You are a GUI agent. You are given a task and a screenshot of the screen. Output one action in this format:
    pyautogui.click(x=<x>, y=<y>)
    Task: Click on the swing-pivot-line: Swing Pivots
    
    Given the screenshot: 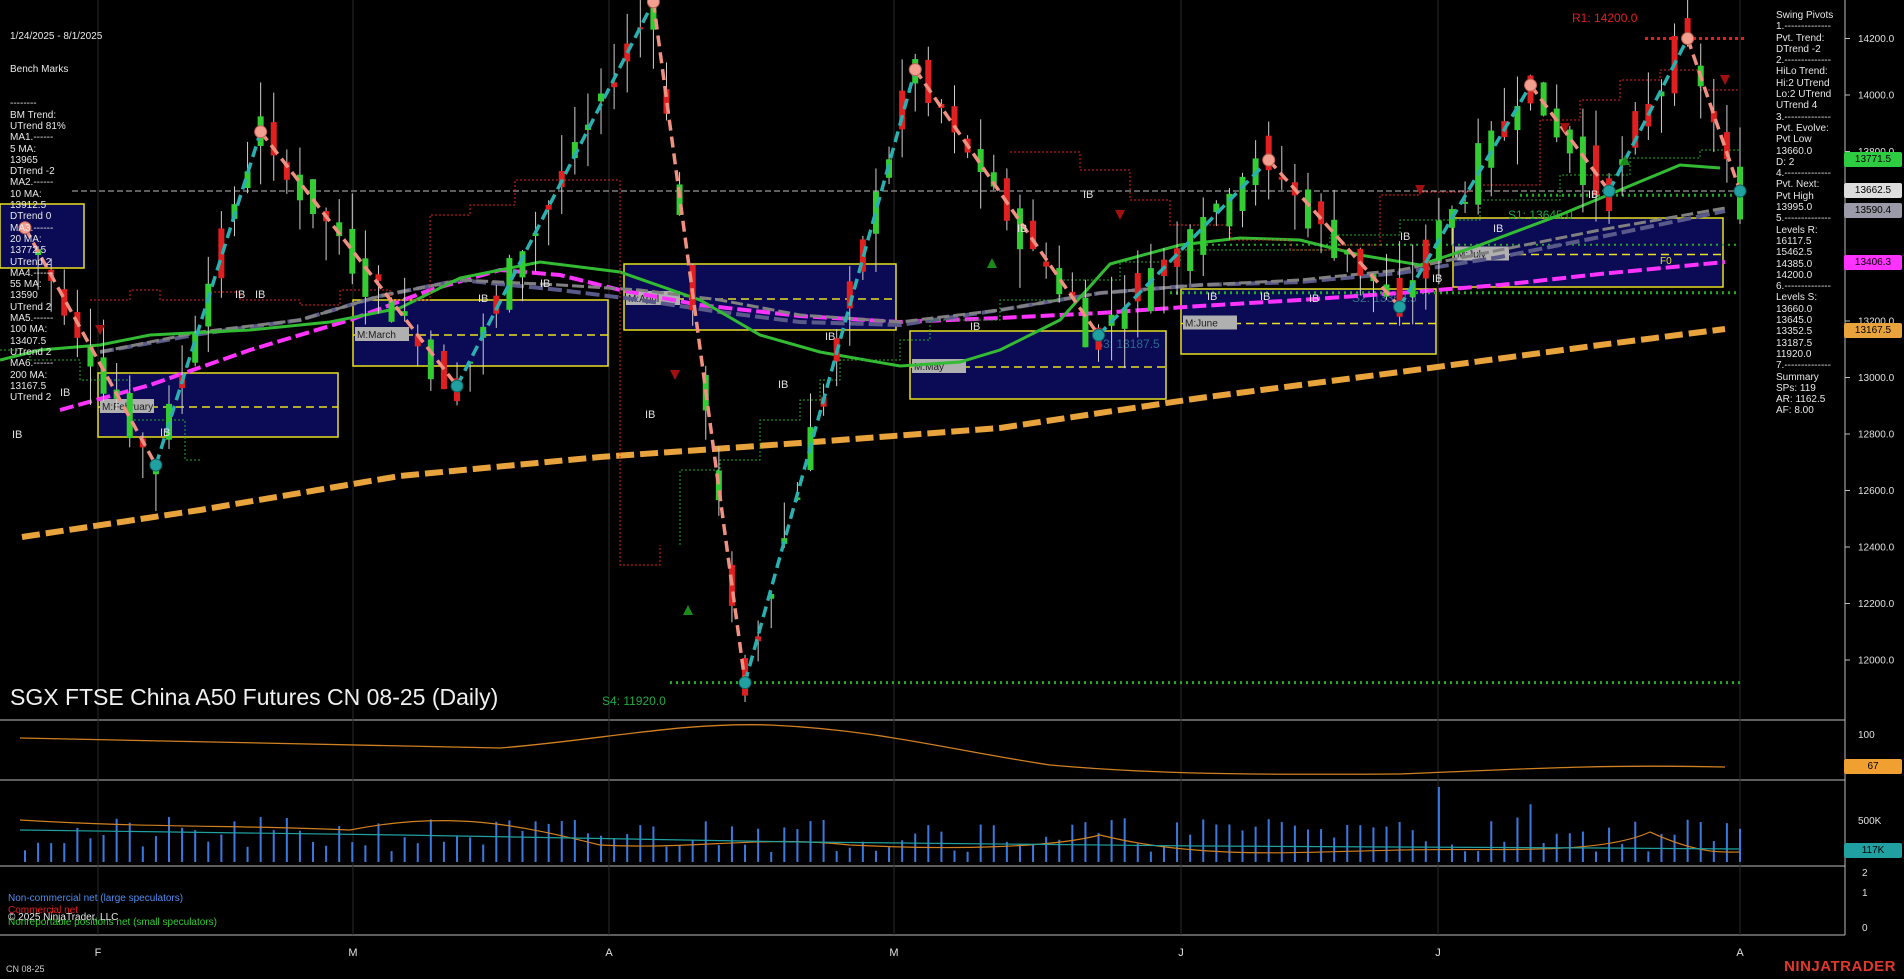 What is the action you would take?
    pyautogui.click(x=1805, y=15)
    